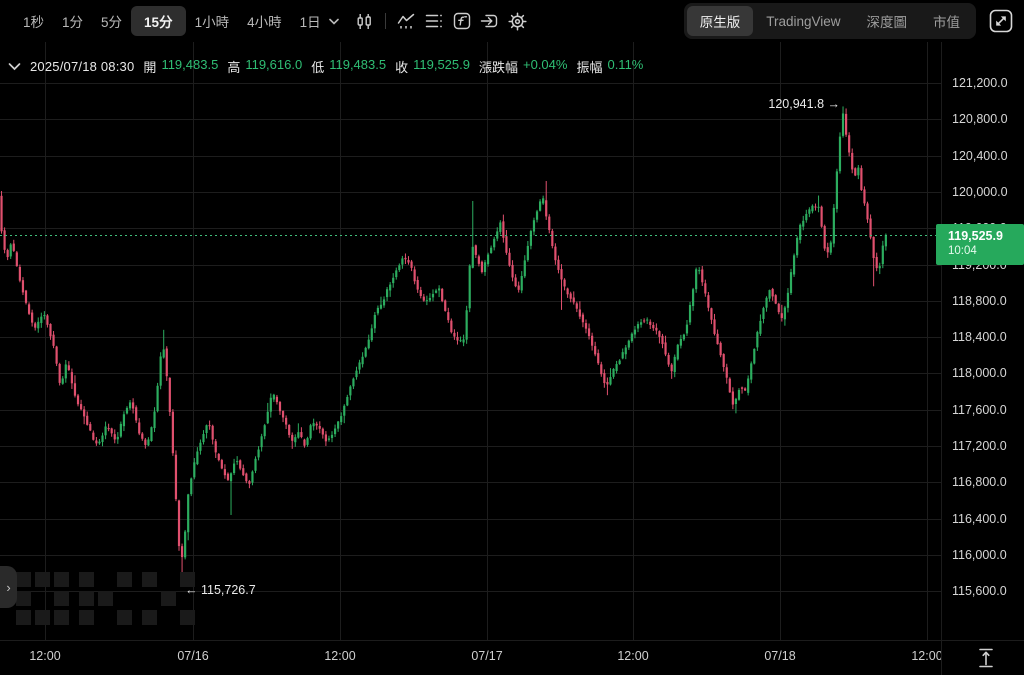 This screenshot has height=675, width=1024. I want to click on price-axis-tick: 120,000.0, so click(980, 191).